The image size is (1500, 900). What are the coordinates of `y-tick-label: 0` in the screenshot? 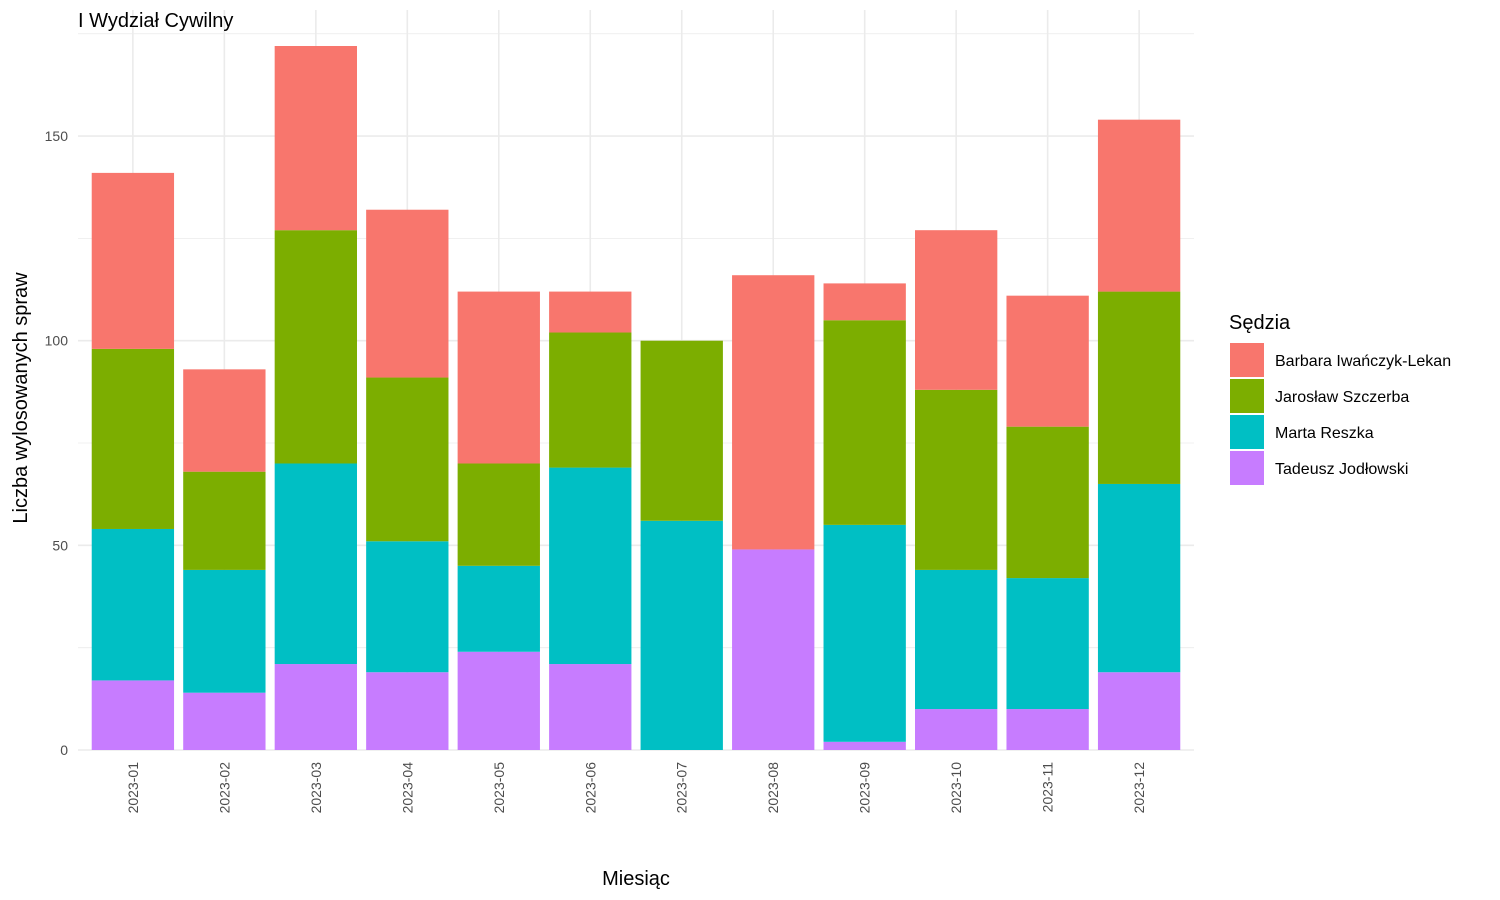 It's located at (64, 750).